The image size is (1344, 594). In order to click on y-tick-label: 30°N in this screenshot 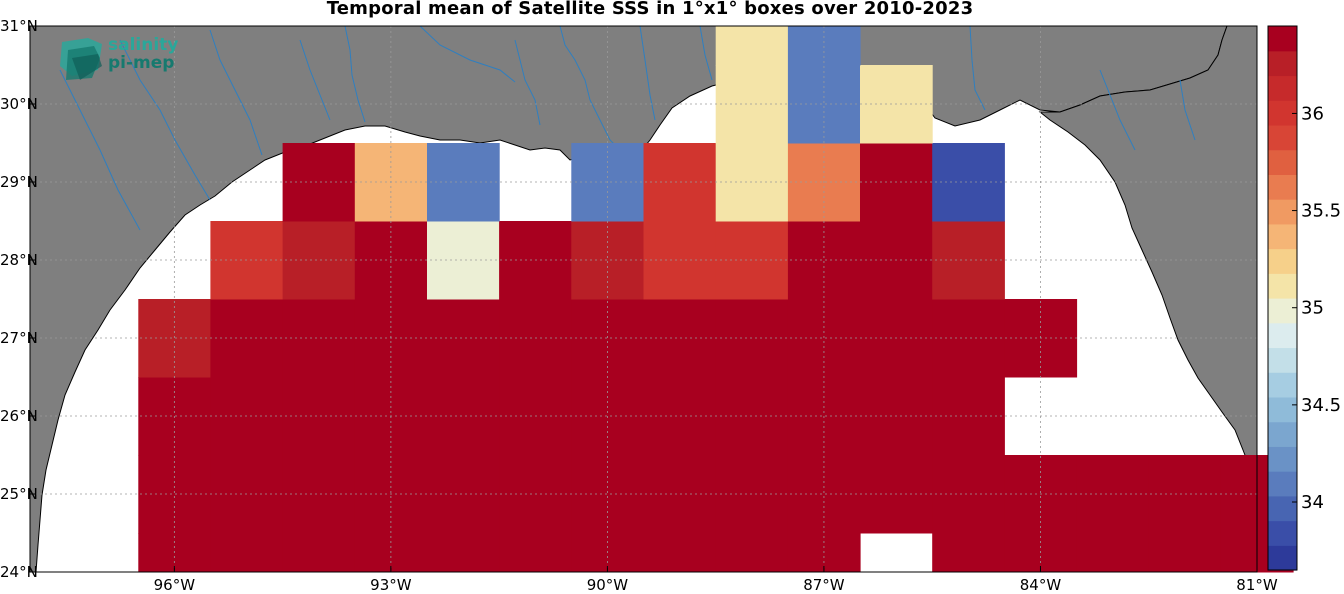, I will do `click(19, 104)`.